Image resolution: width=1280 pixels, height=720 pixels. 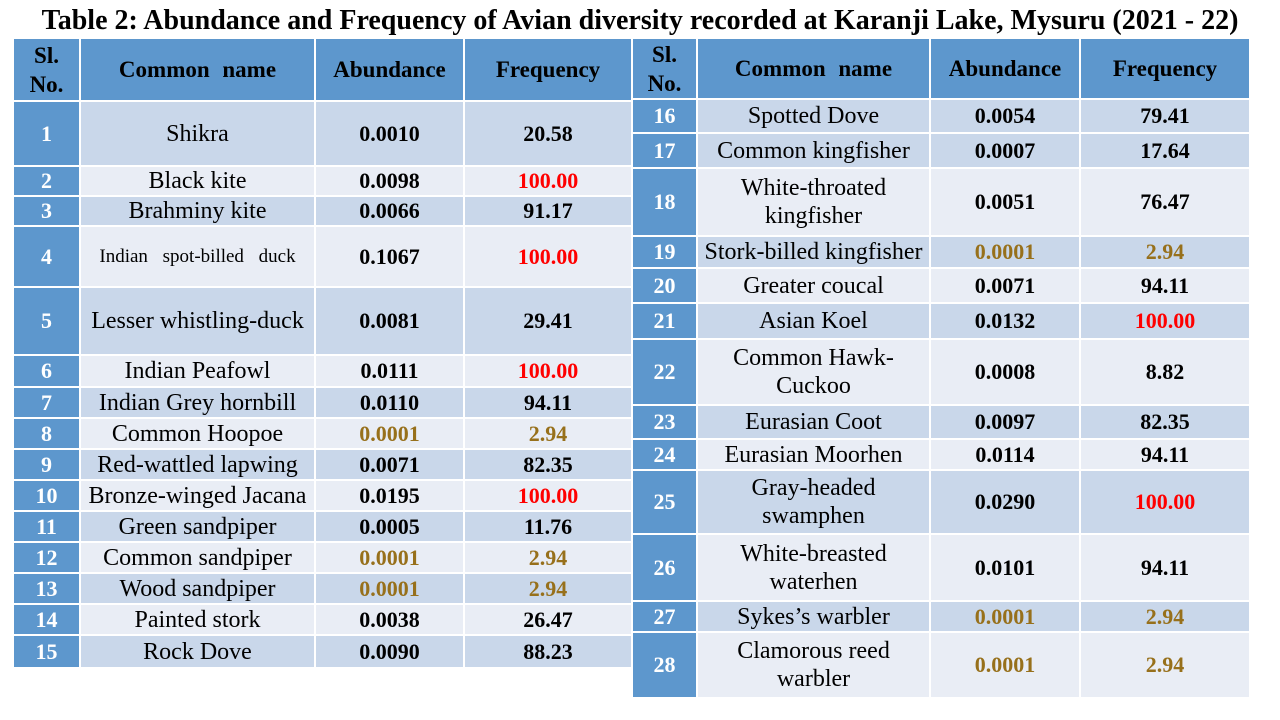 What do you see at coordinates (1165, 116) in the screenshot?
I see `cell-frequency: 79.41` at bounding box center [1165, 116].